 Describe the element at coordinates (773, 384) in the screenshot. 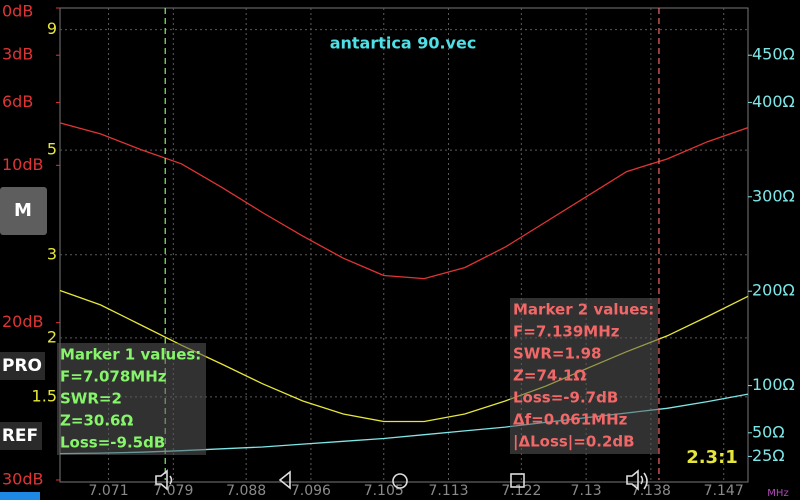

I see `y2-tick-label: 100Ω` at that location.